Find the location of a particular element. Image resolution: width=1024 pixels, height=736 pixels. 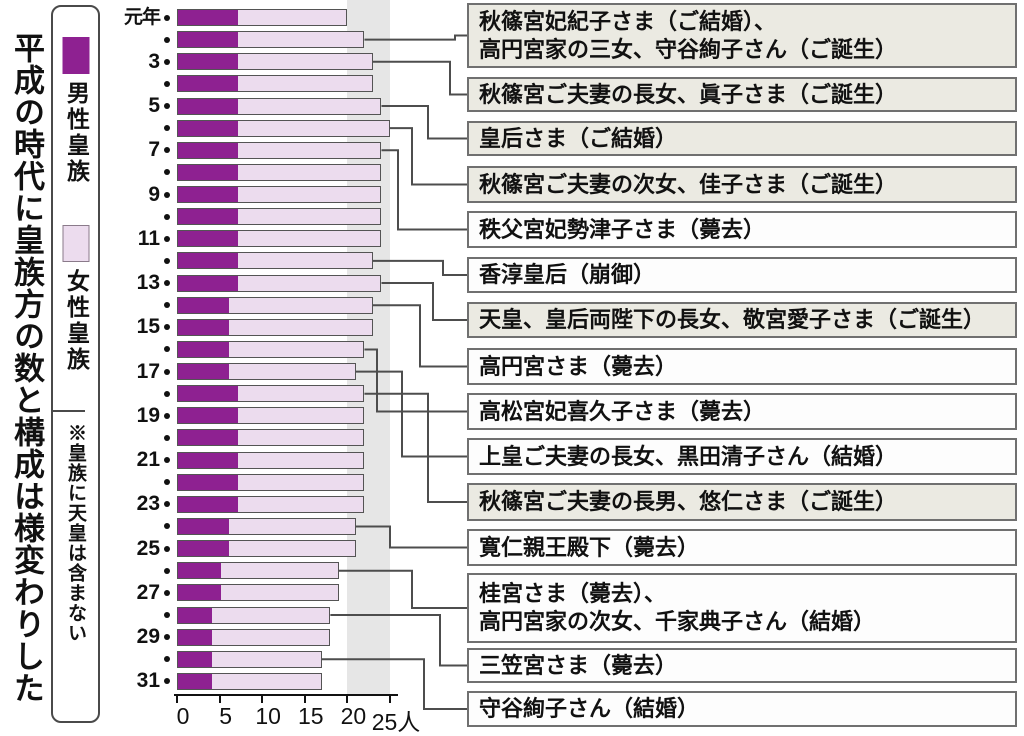

annotation-box: 天皇、皇后両陛下の長女、敬宮愛子さま（ご誕生） is located at coordinates (742, 320).